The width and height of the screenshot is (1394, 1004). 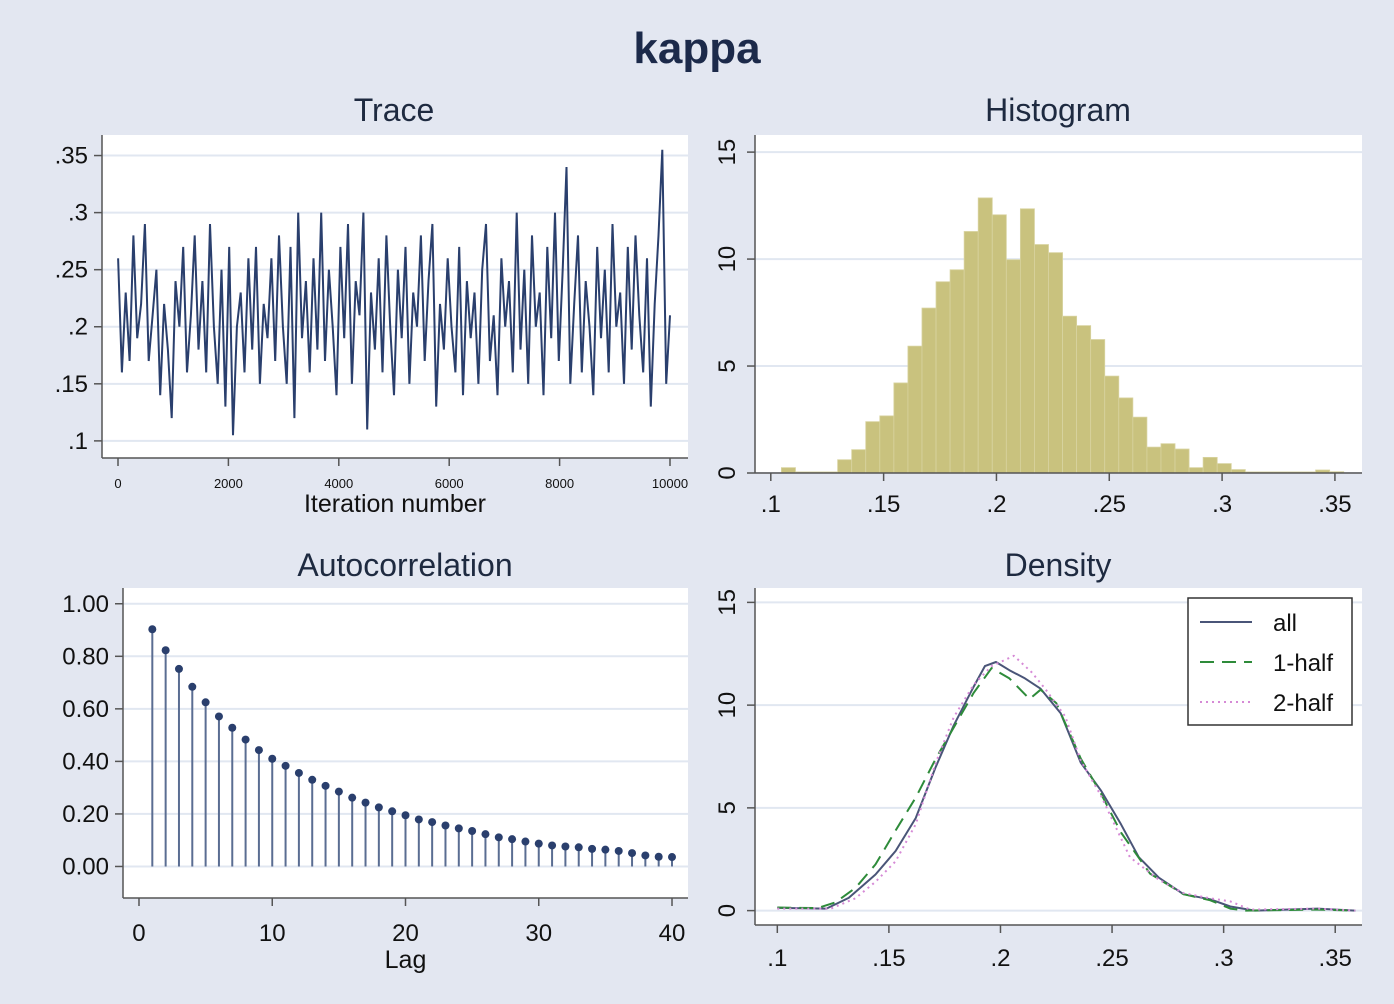 What do you see at coordinates (71, 384) in the screenshot?
I see `y-tick-label: .15` at bounding box center [71, 384].